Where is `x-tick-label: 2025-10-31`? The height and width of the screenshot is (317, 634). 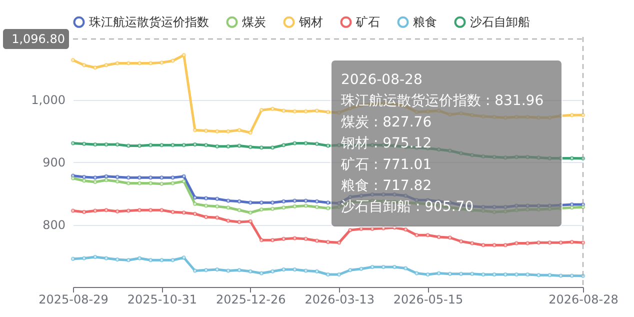 x-tick-label: 2025-10-31 is located at coordinates (162, 299).